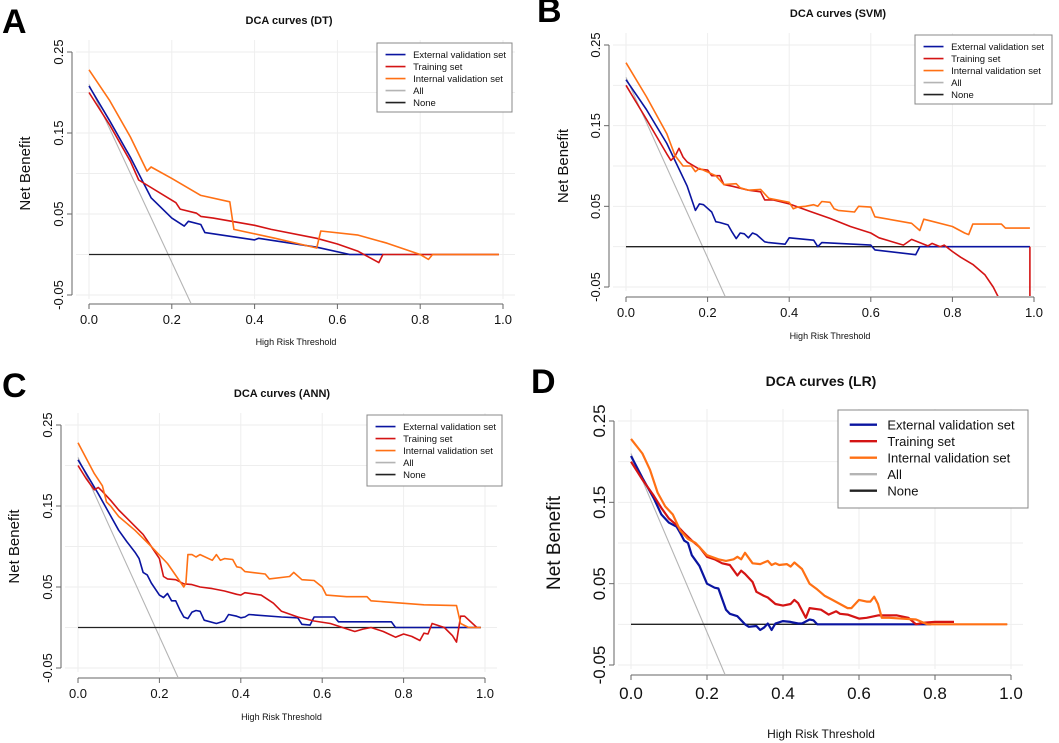 This screenshot has width=1059, height=743. What do you see at coordinates (14, 386) in the screenshot?
I see `panel-label: C` at bounding box center [14, 386].